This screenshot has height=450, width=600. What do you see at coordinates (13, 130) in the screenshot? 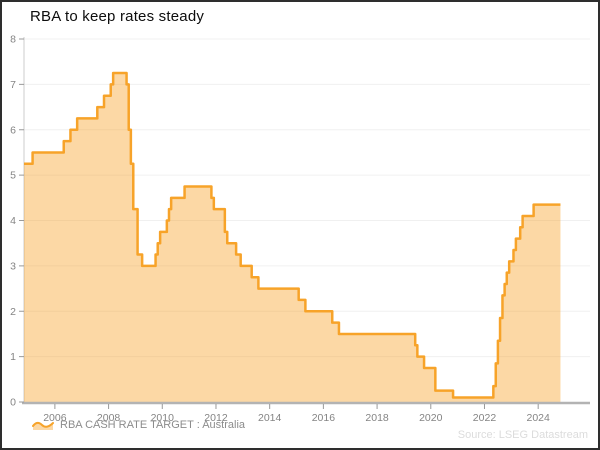
I see `y-tick-label-6: 6` at bounding box center [13, 130].